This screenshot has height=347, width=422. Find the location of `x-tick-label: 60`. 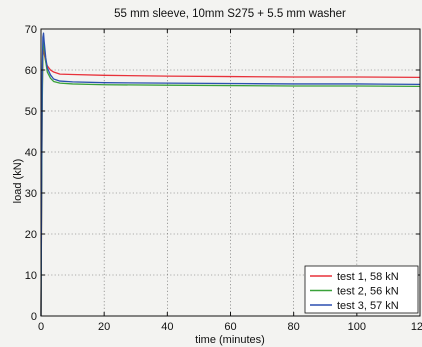

x-tick-label: 60 is located at coordinates (230, 327).